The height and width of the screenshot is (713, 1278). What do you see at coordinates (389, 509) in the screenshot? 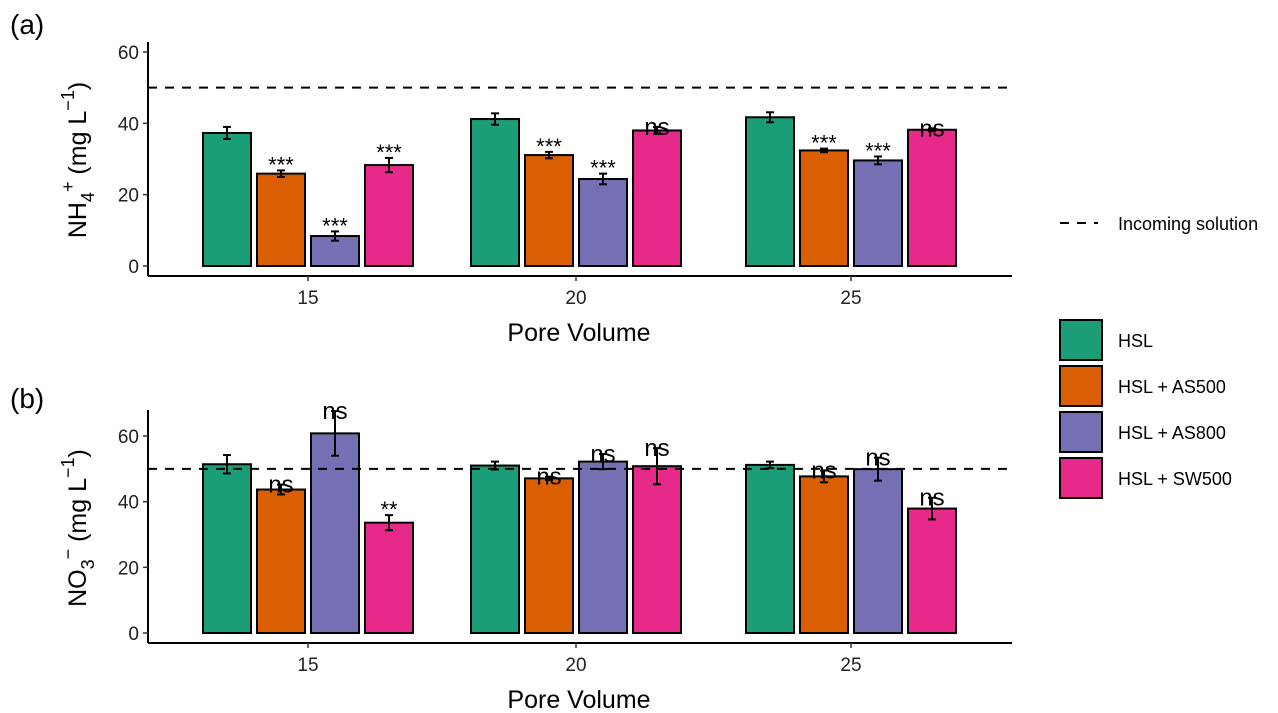
I see `significance-label: **` at bounding box center [389, 509].